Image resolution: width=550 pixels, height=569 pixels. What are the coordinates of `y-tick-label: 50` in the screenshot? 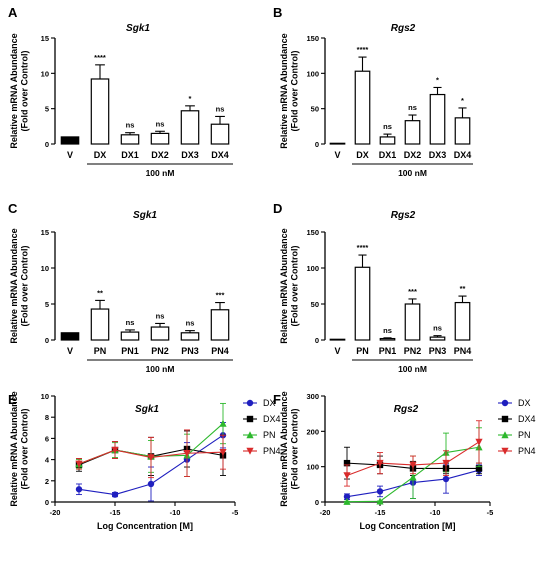 It's located at (315, 304).